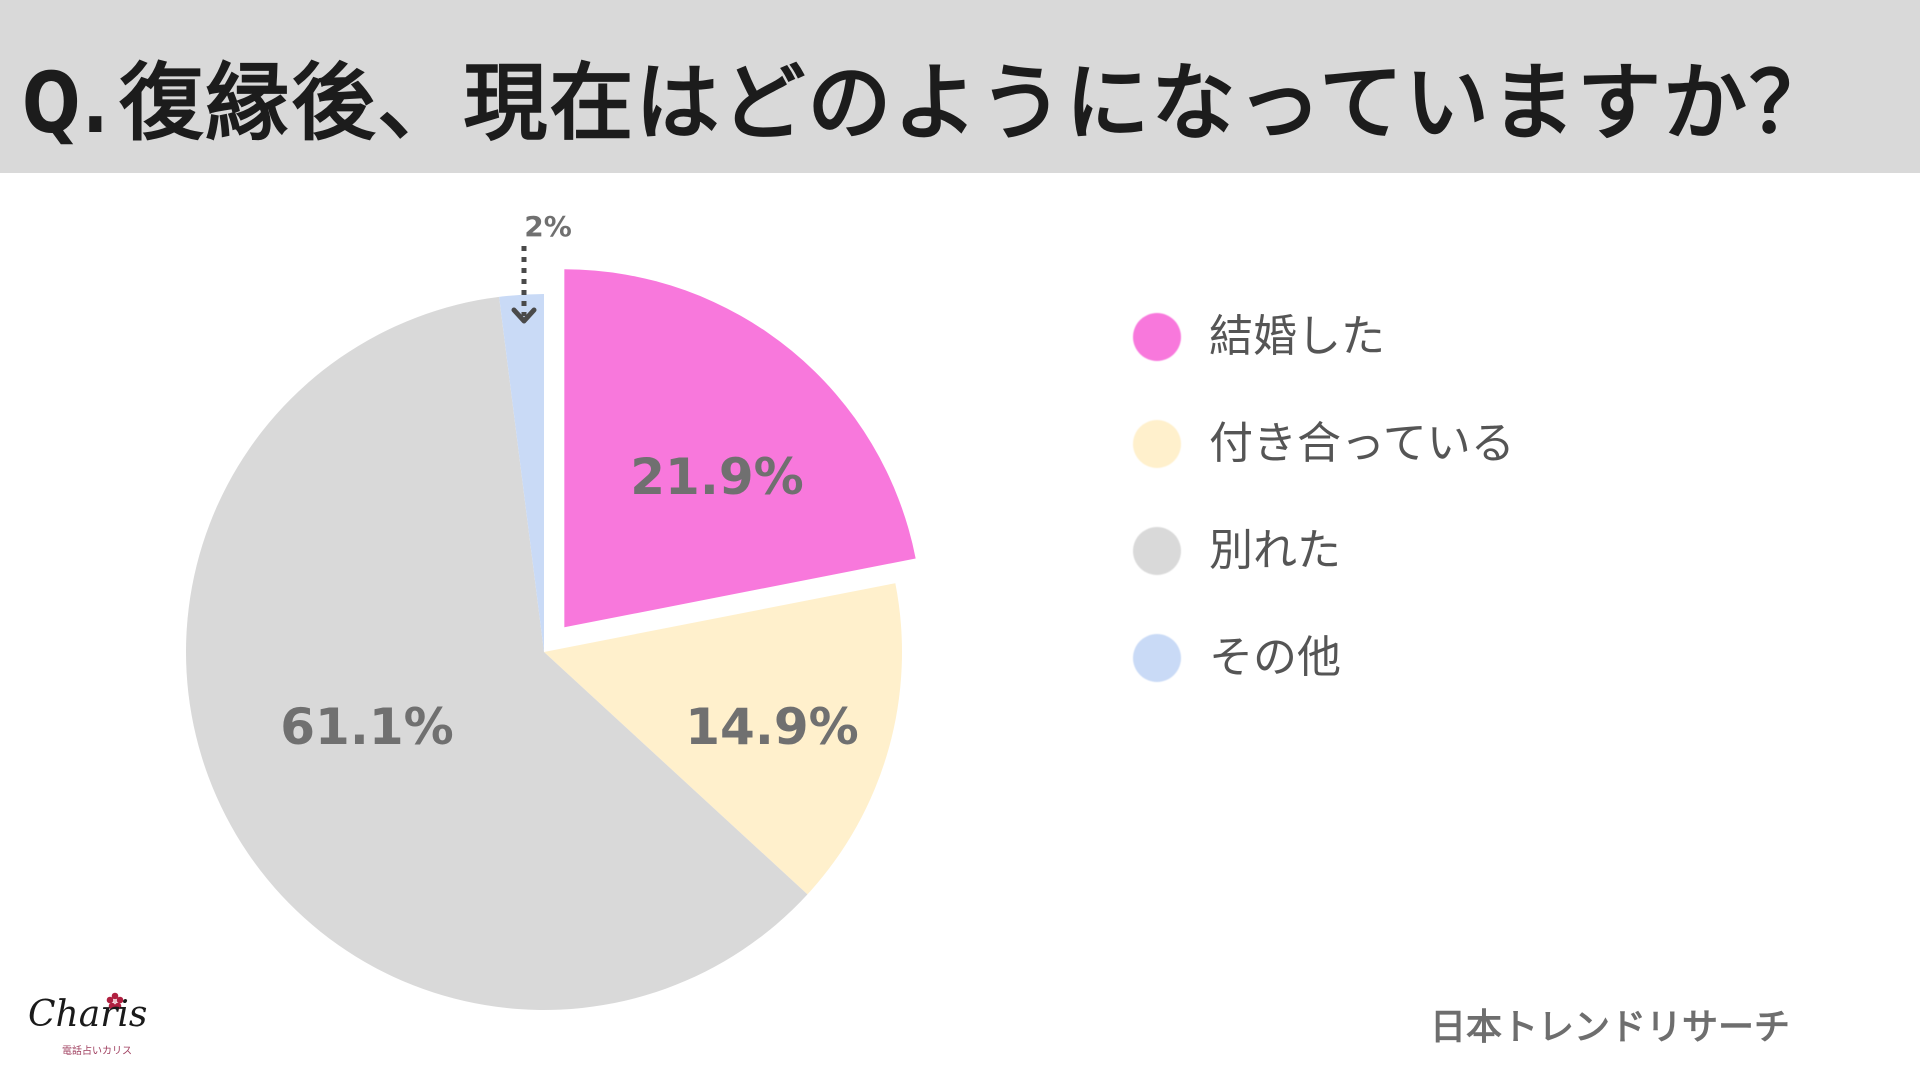 This screenshot has height=1080, width=1920. What do you see at coordinates (548, 226) in the screenshot?
I see `callout-label-other: 2%` at bounding box center [548, 226].